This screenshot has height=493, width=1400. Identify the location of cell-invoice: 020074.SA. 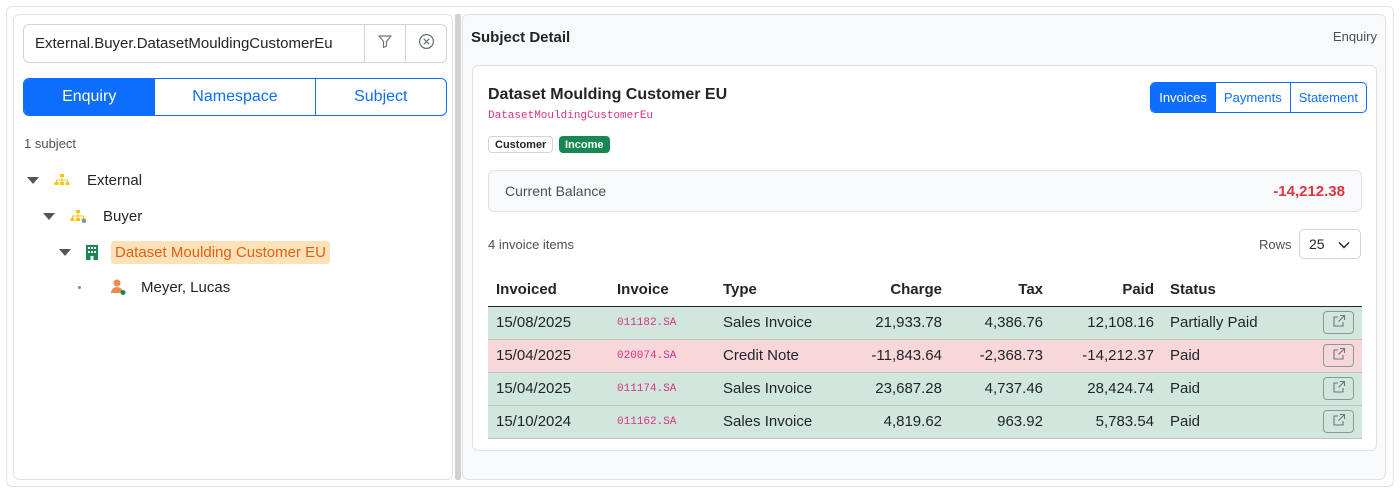
(662, 356).